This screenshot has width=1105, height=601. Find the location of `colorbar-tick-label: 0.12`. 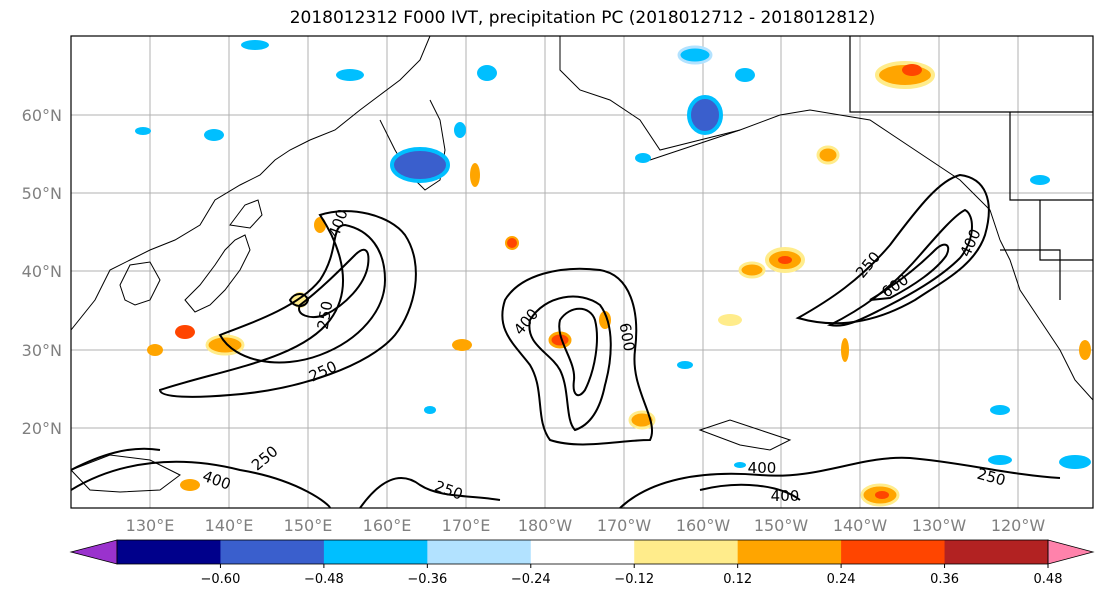

colorbar-tick-label: 0.12 is located at coordinates (737, 579).